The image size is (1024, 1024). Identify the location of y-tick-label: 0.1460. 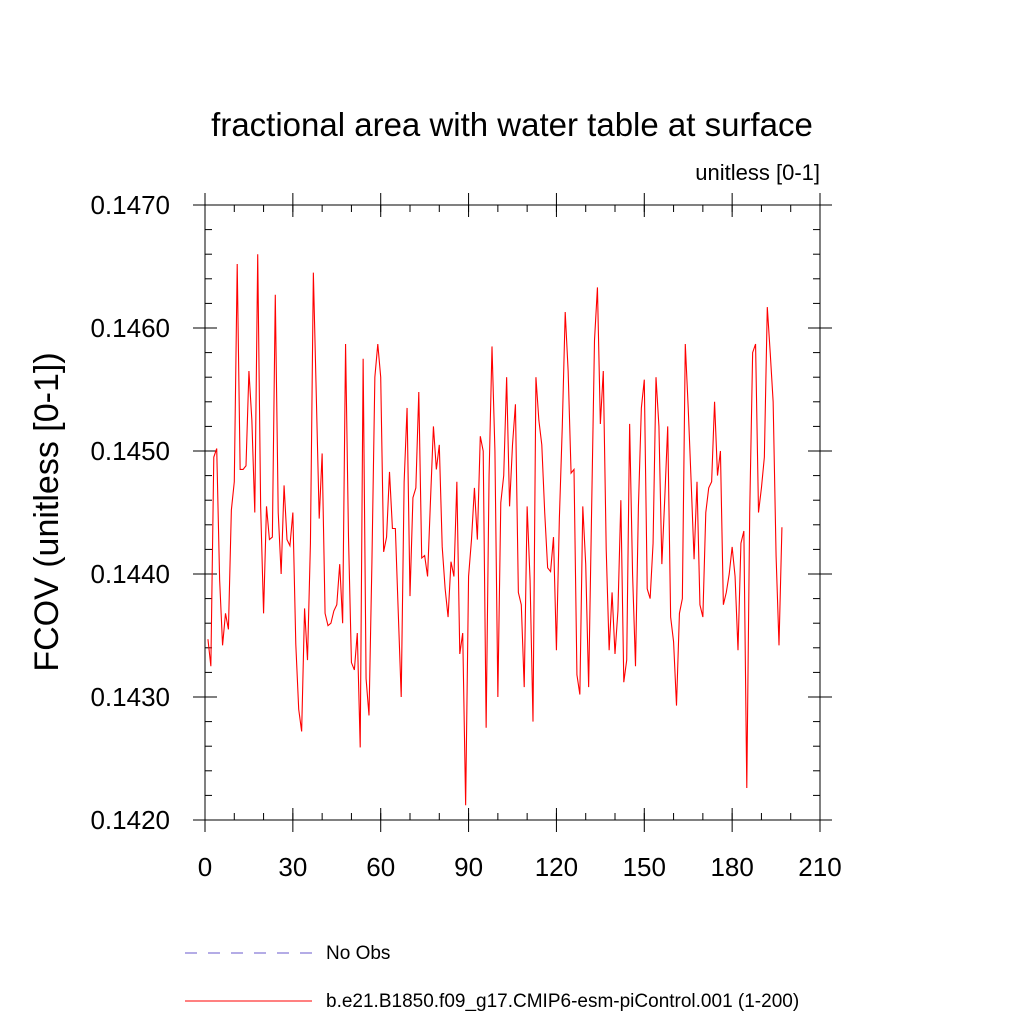
(130, 328).